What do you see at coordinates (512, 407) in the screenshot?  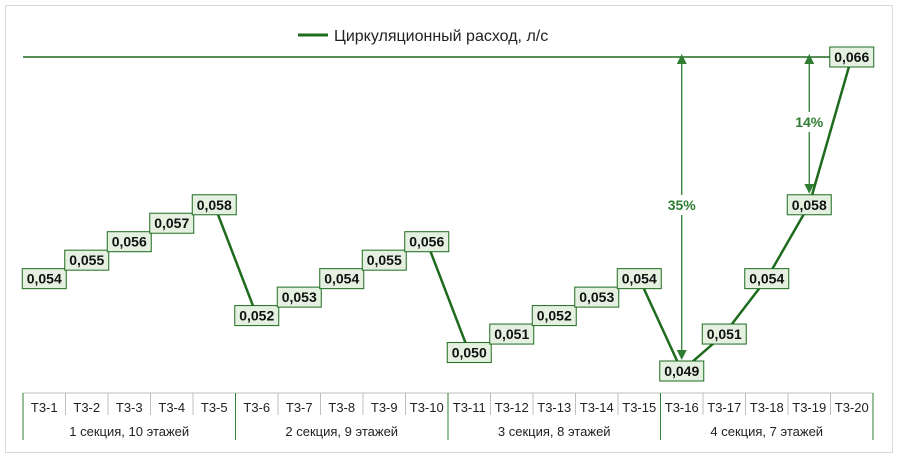 I see `x-tick-label: Т3-12` at bounding box center [512, 407].